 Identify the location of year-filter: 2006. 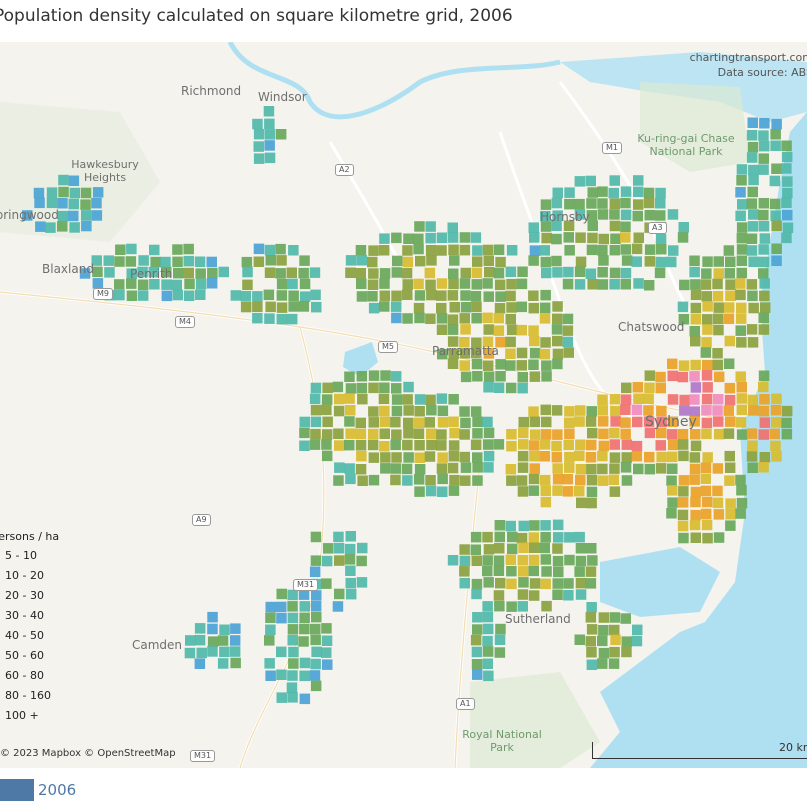
(403, 787).